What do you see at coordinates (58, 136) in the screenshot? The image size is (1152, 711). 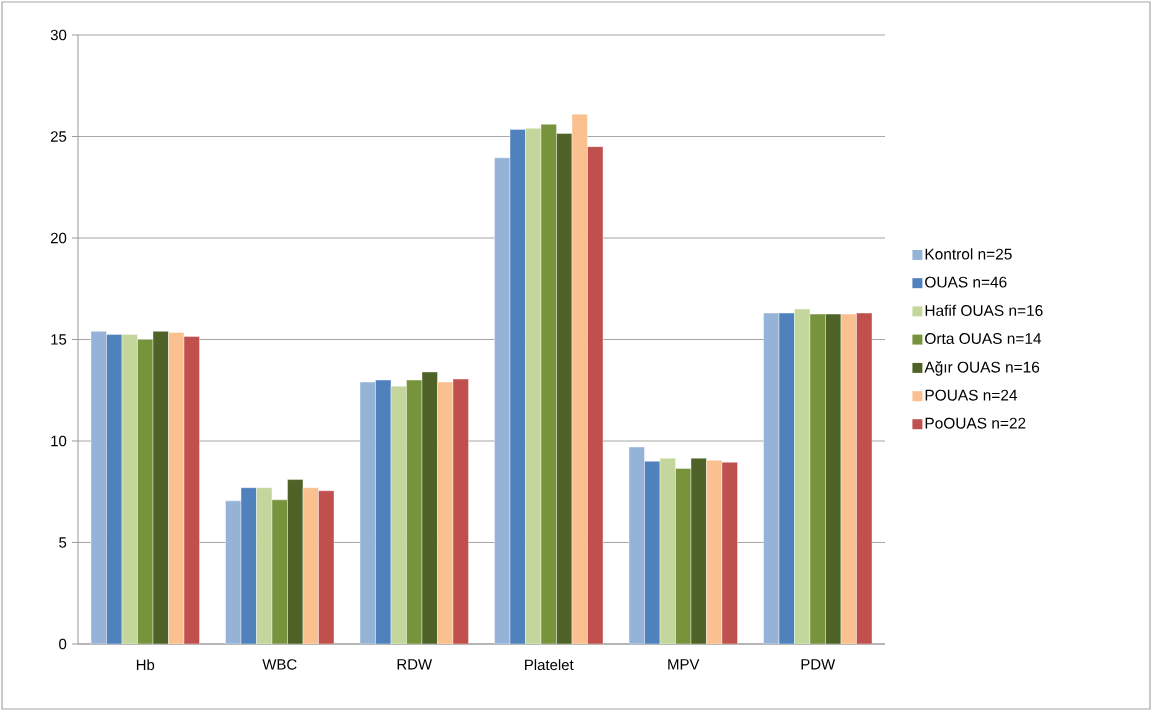 I see `y-tick-label: 25` at bounding box center [58, 136].